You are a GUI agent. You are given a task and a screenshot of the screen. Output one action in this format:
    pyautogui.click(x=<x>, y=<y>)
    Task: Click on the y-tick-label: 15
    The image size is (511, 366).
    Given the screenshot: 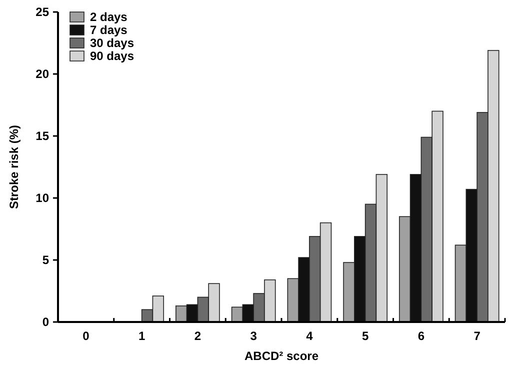 What is the action you would take?
    pyautogui.click(x=43, y=136)
    